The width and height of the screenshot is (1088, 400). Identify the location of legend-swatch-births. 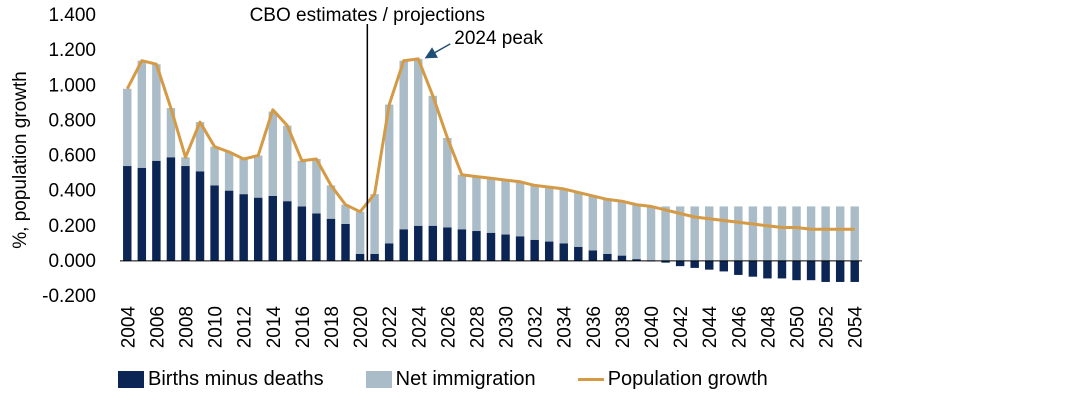
(131, 379).